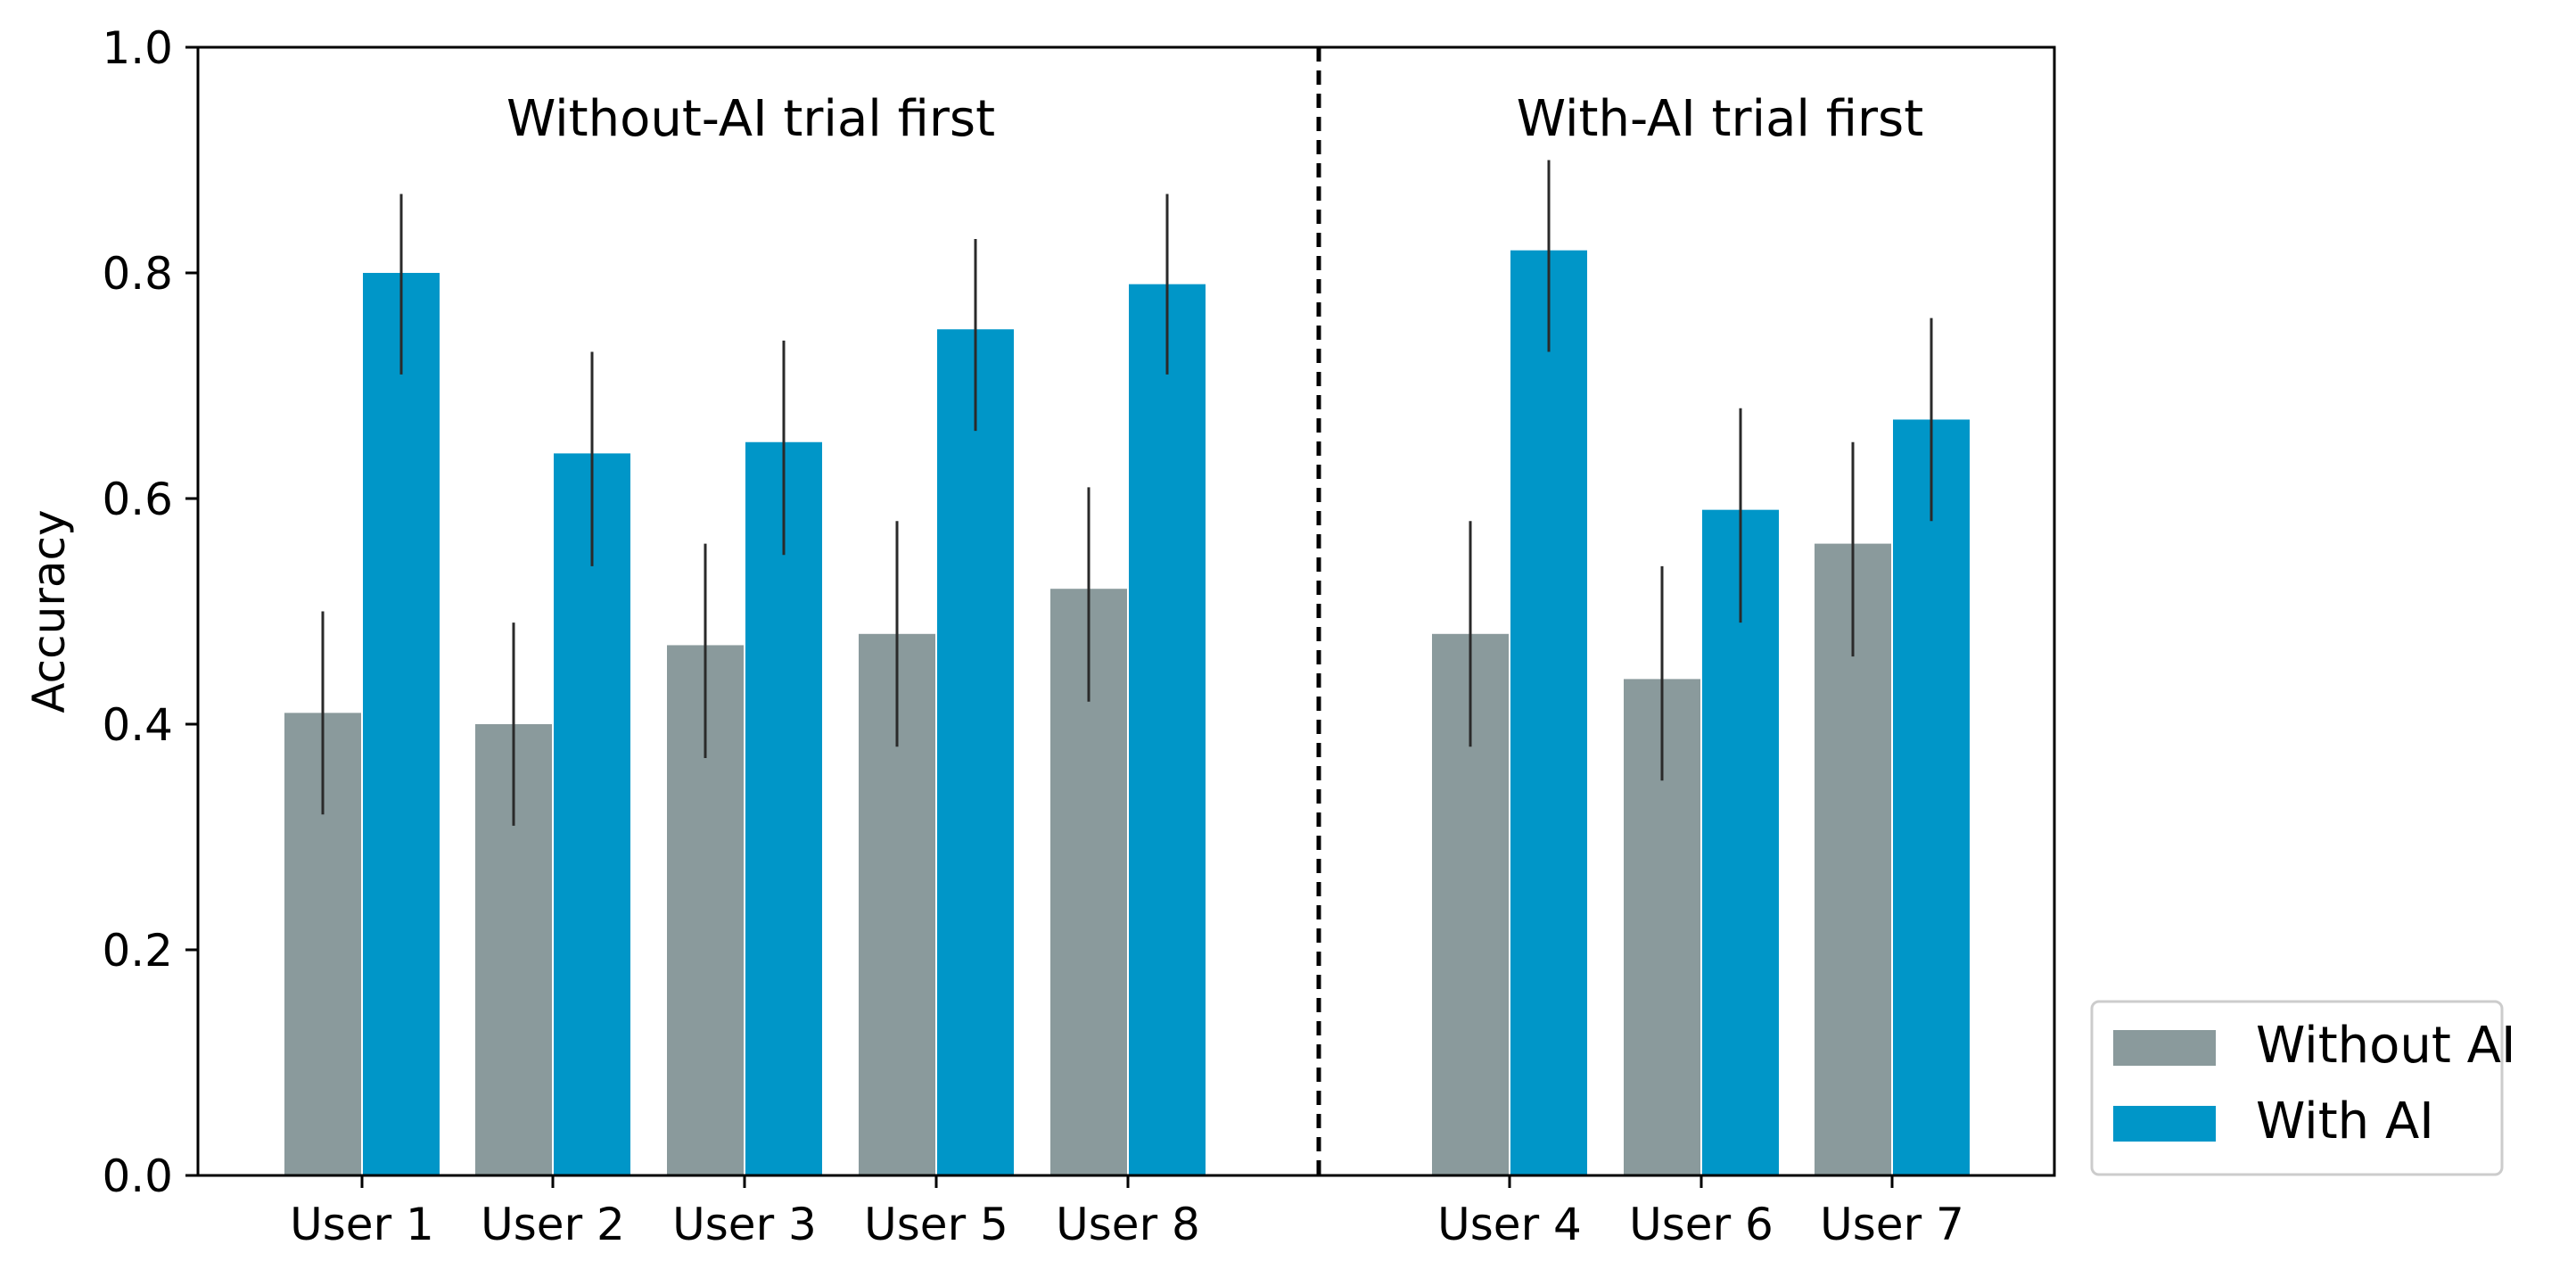 The height and width of the screenshot is (1278, 2576). What do you see at coordinates (2164, 1048) in the screenshot?
I see `legend-swatch-without-ai` at bounding box center [2164, 1048].